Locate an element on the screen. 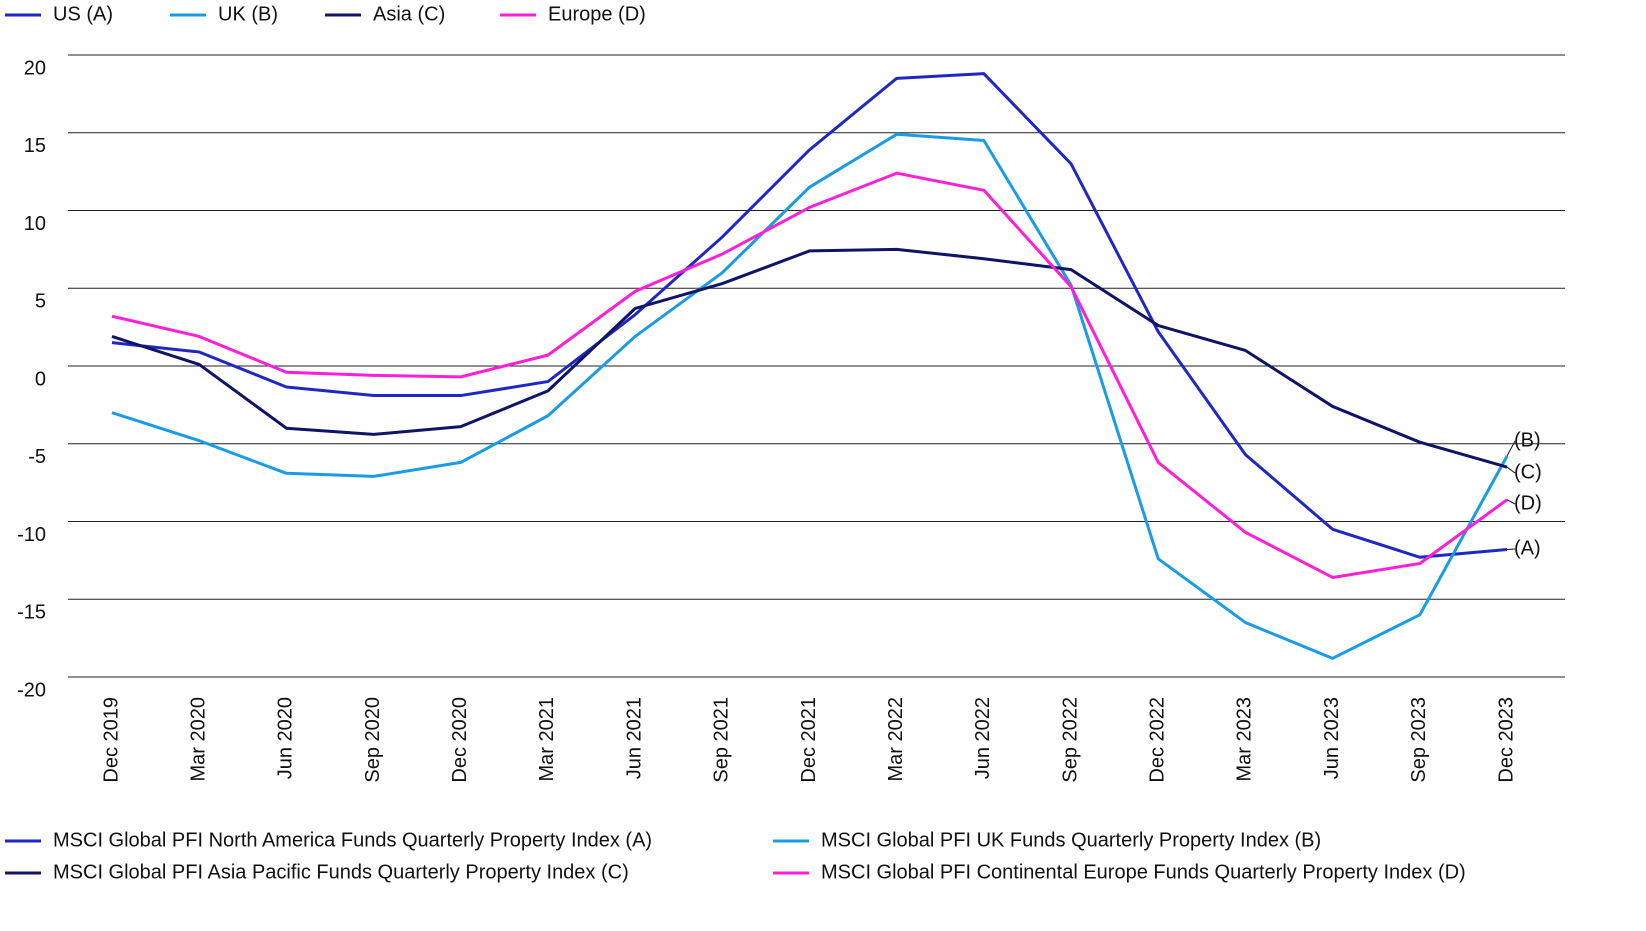  x-tick-label: Sep 2022 is located at coordinates (1070, 740).